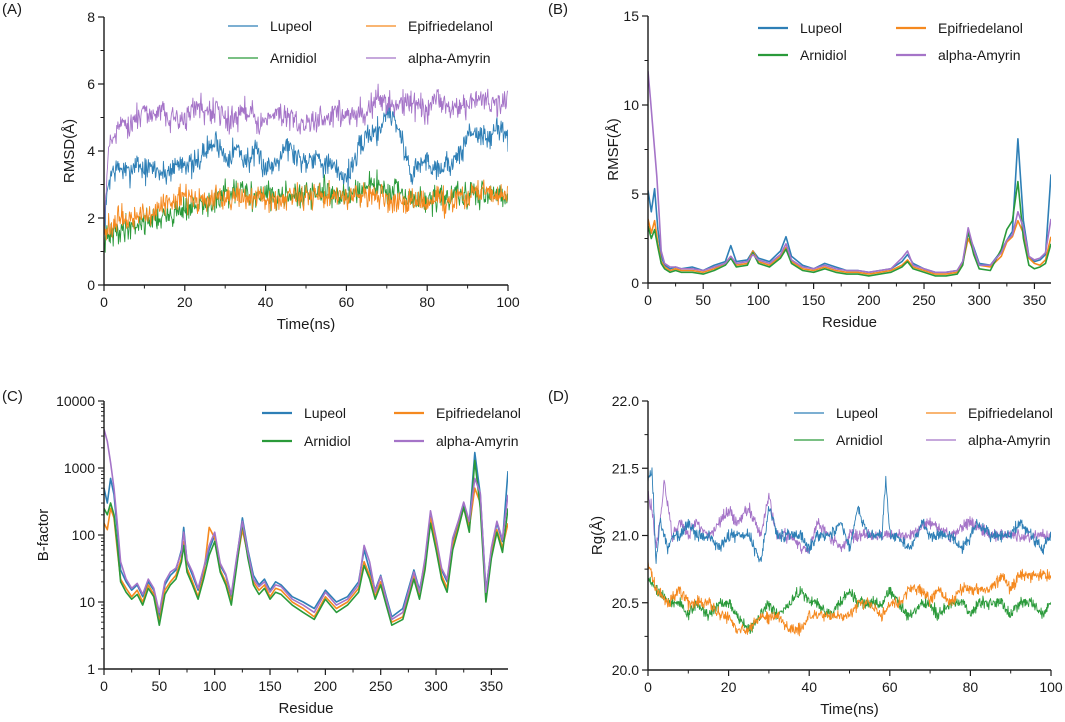 The width and height of the screenshot is (1065, 722). What do you see at coordinates (625, 401) in the screenshot?
I see `y-tick-label: 22.0` at bounding box center [625, 401].